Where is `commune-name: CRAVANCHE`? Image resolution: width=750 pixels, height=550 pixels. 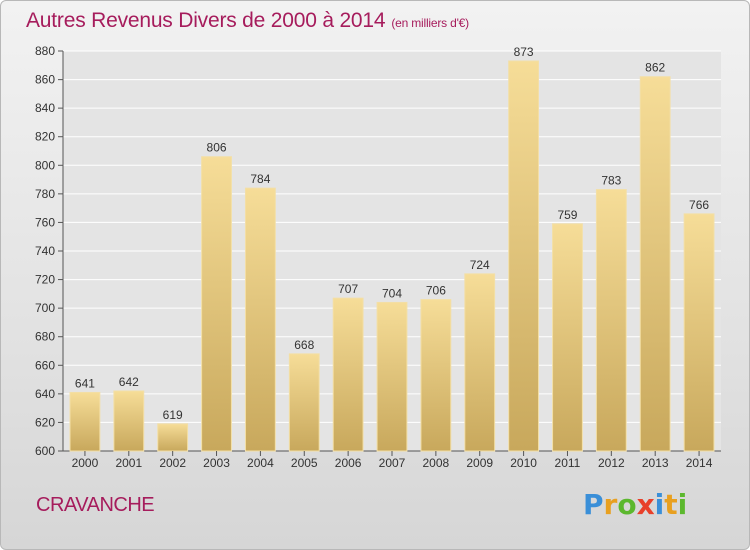
commune-name: CRAVANCHE is located at coordinates (95, 505).